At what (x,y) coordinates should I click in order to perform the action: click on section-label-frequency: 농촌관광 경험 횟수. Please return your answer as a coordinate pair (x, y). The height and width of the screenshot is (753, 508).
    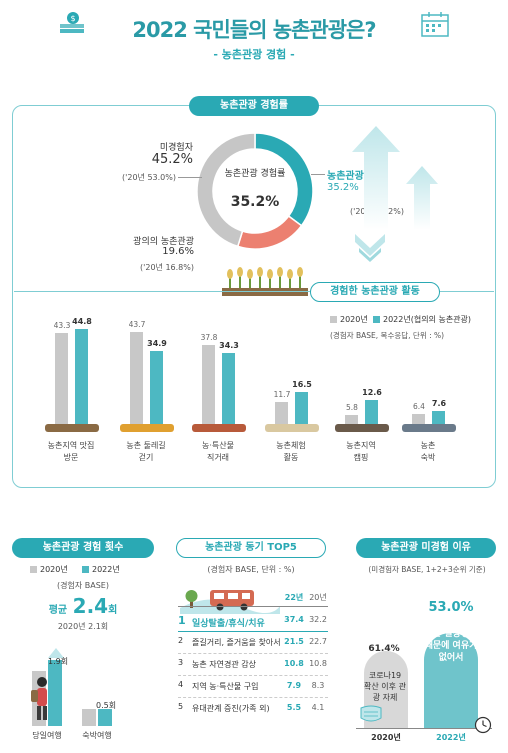
    Looking at the image, I should click on (83, 548).